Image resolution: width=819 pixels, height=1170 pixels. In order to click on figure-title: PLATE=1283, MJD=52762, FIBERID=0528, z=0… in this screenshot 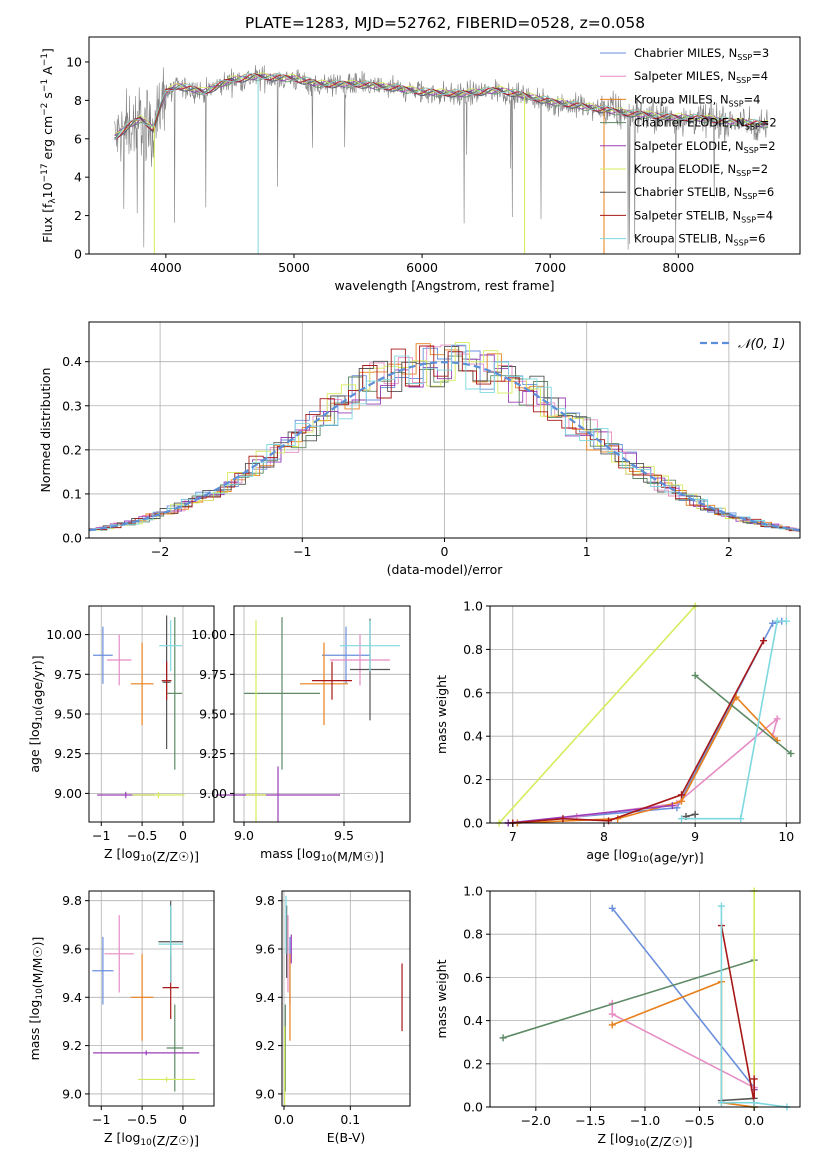, I will do `click(445, 23)`.